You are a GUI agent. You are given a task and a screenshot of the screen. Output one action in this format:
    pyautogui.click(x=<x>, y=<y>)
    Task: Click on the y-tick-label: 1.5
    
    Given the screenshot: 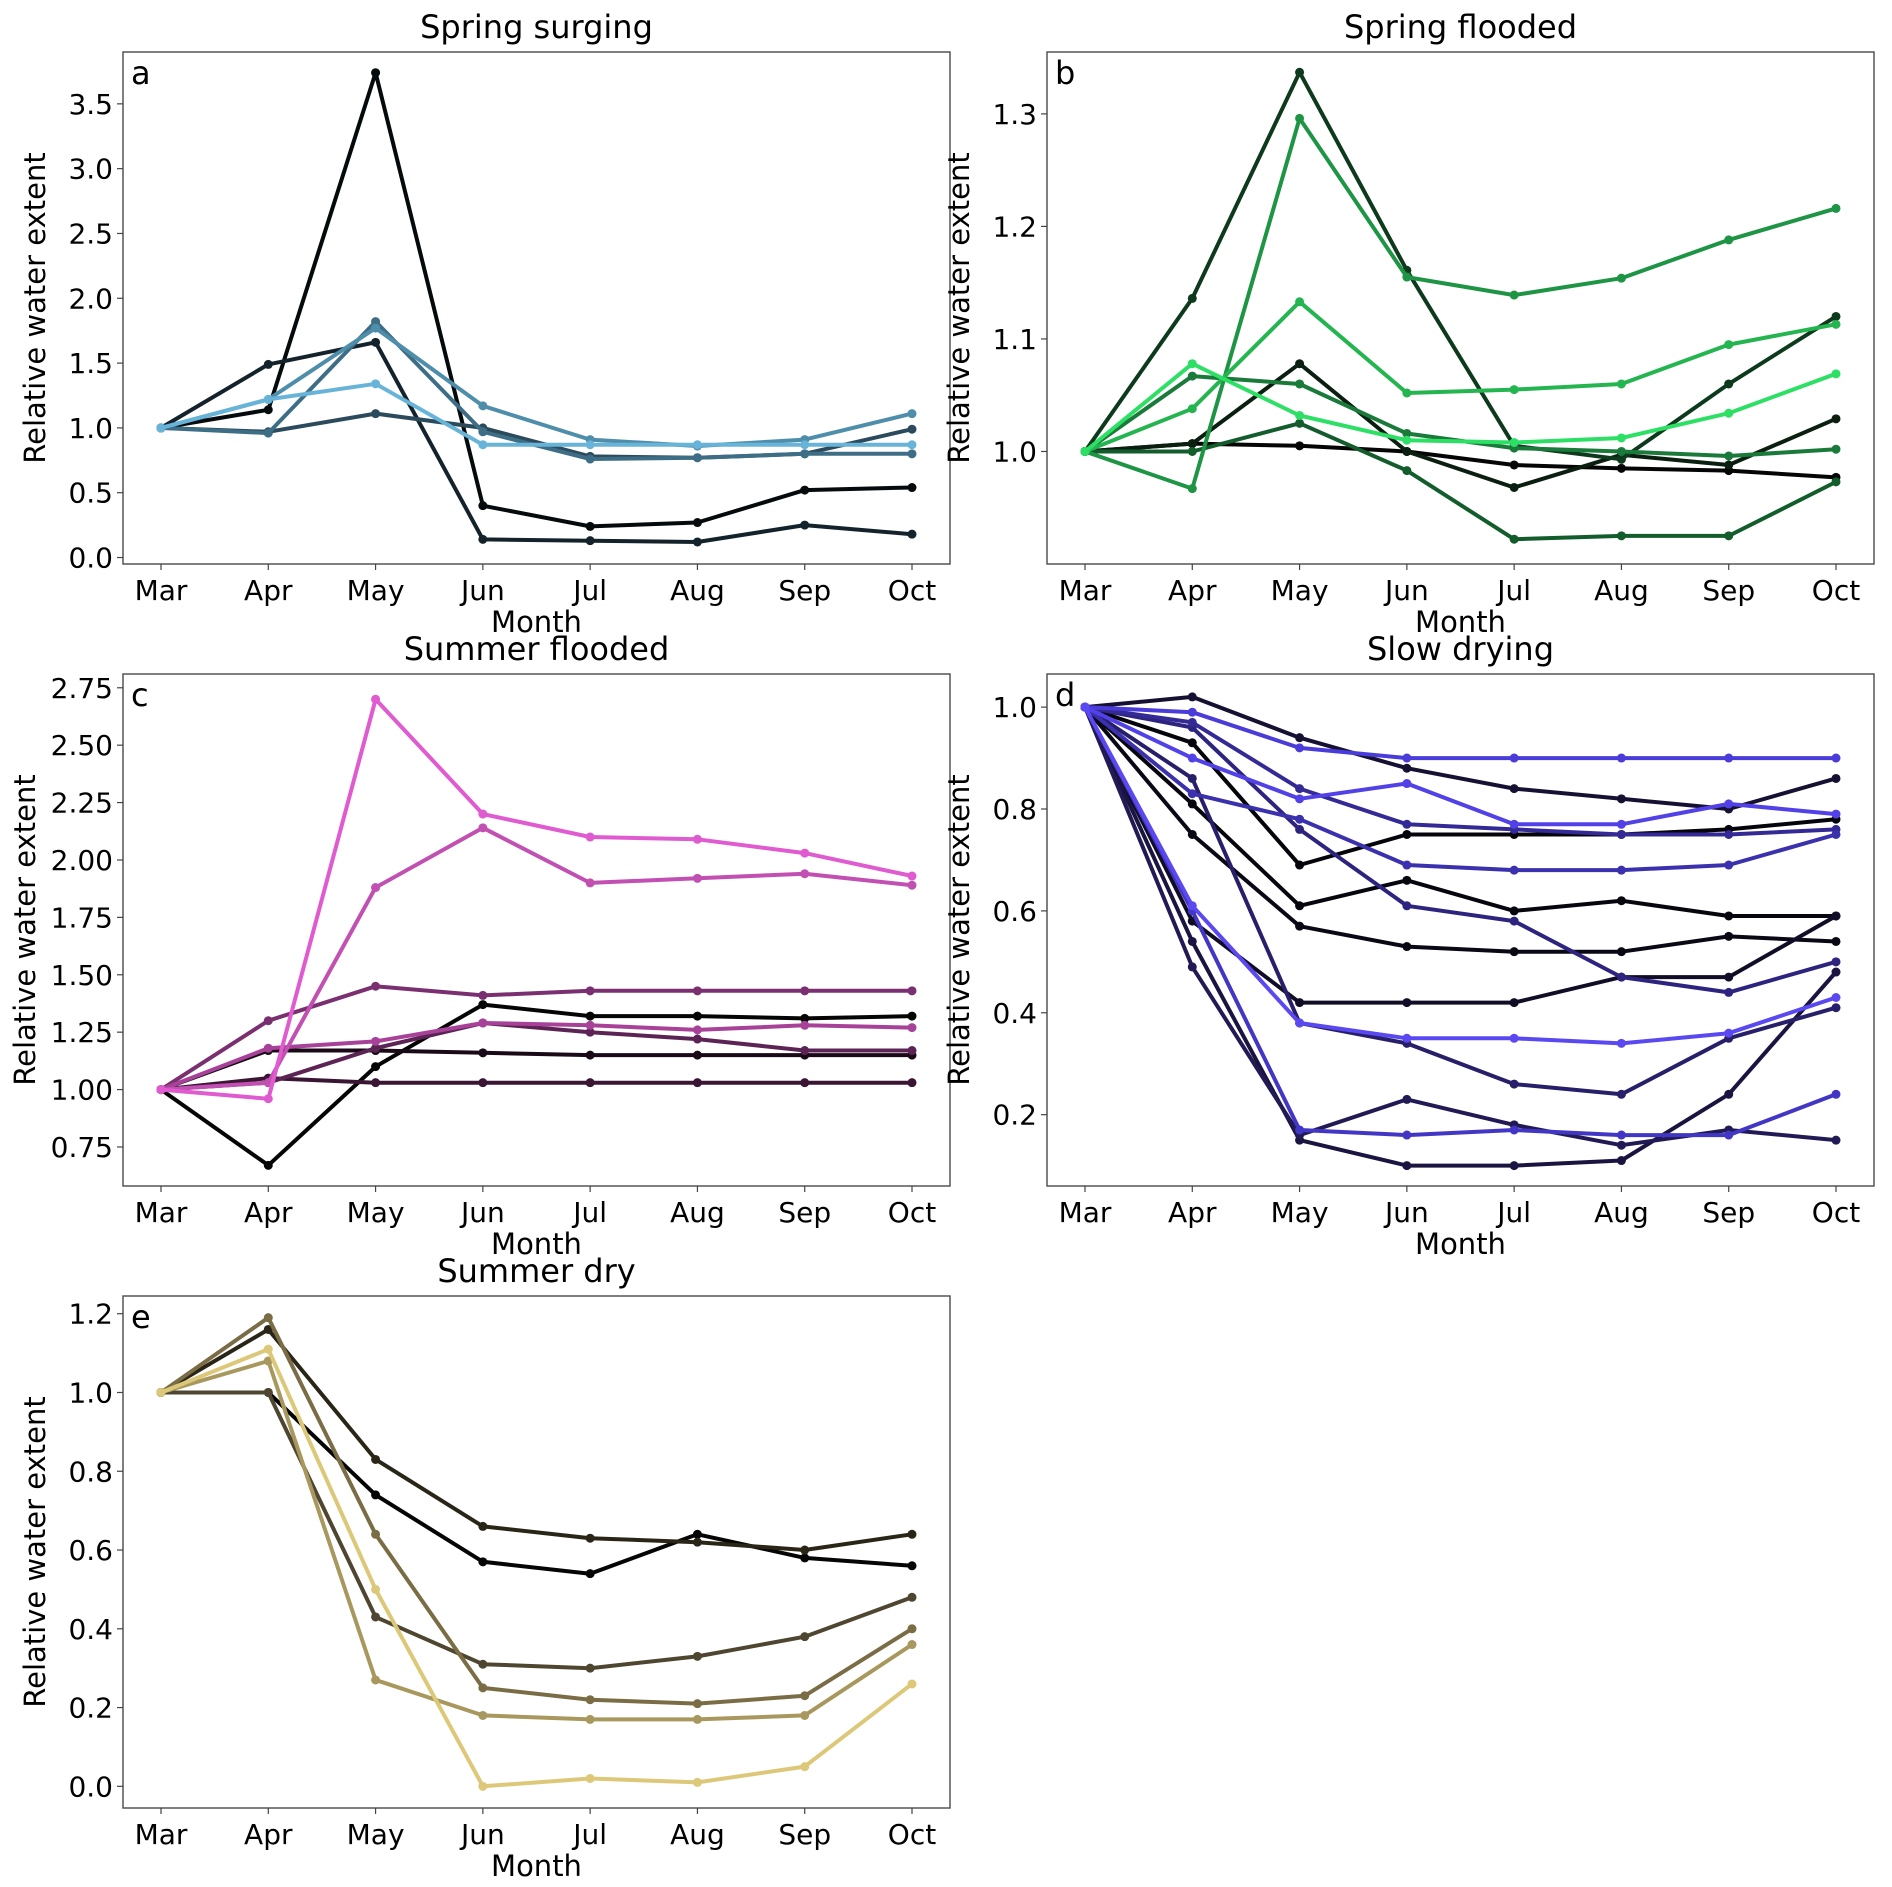 What is the action you would take?
    pyautogui.click(x=90, y=363)
    